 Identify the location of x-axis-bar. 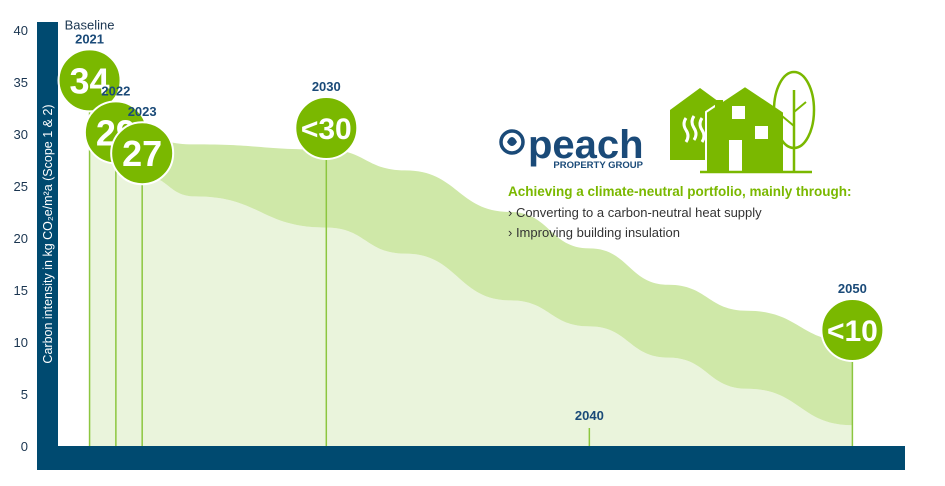
(471, 458).